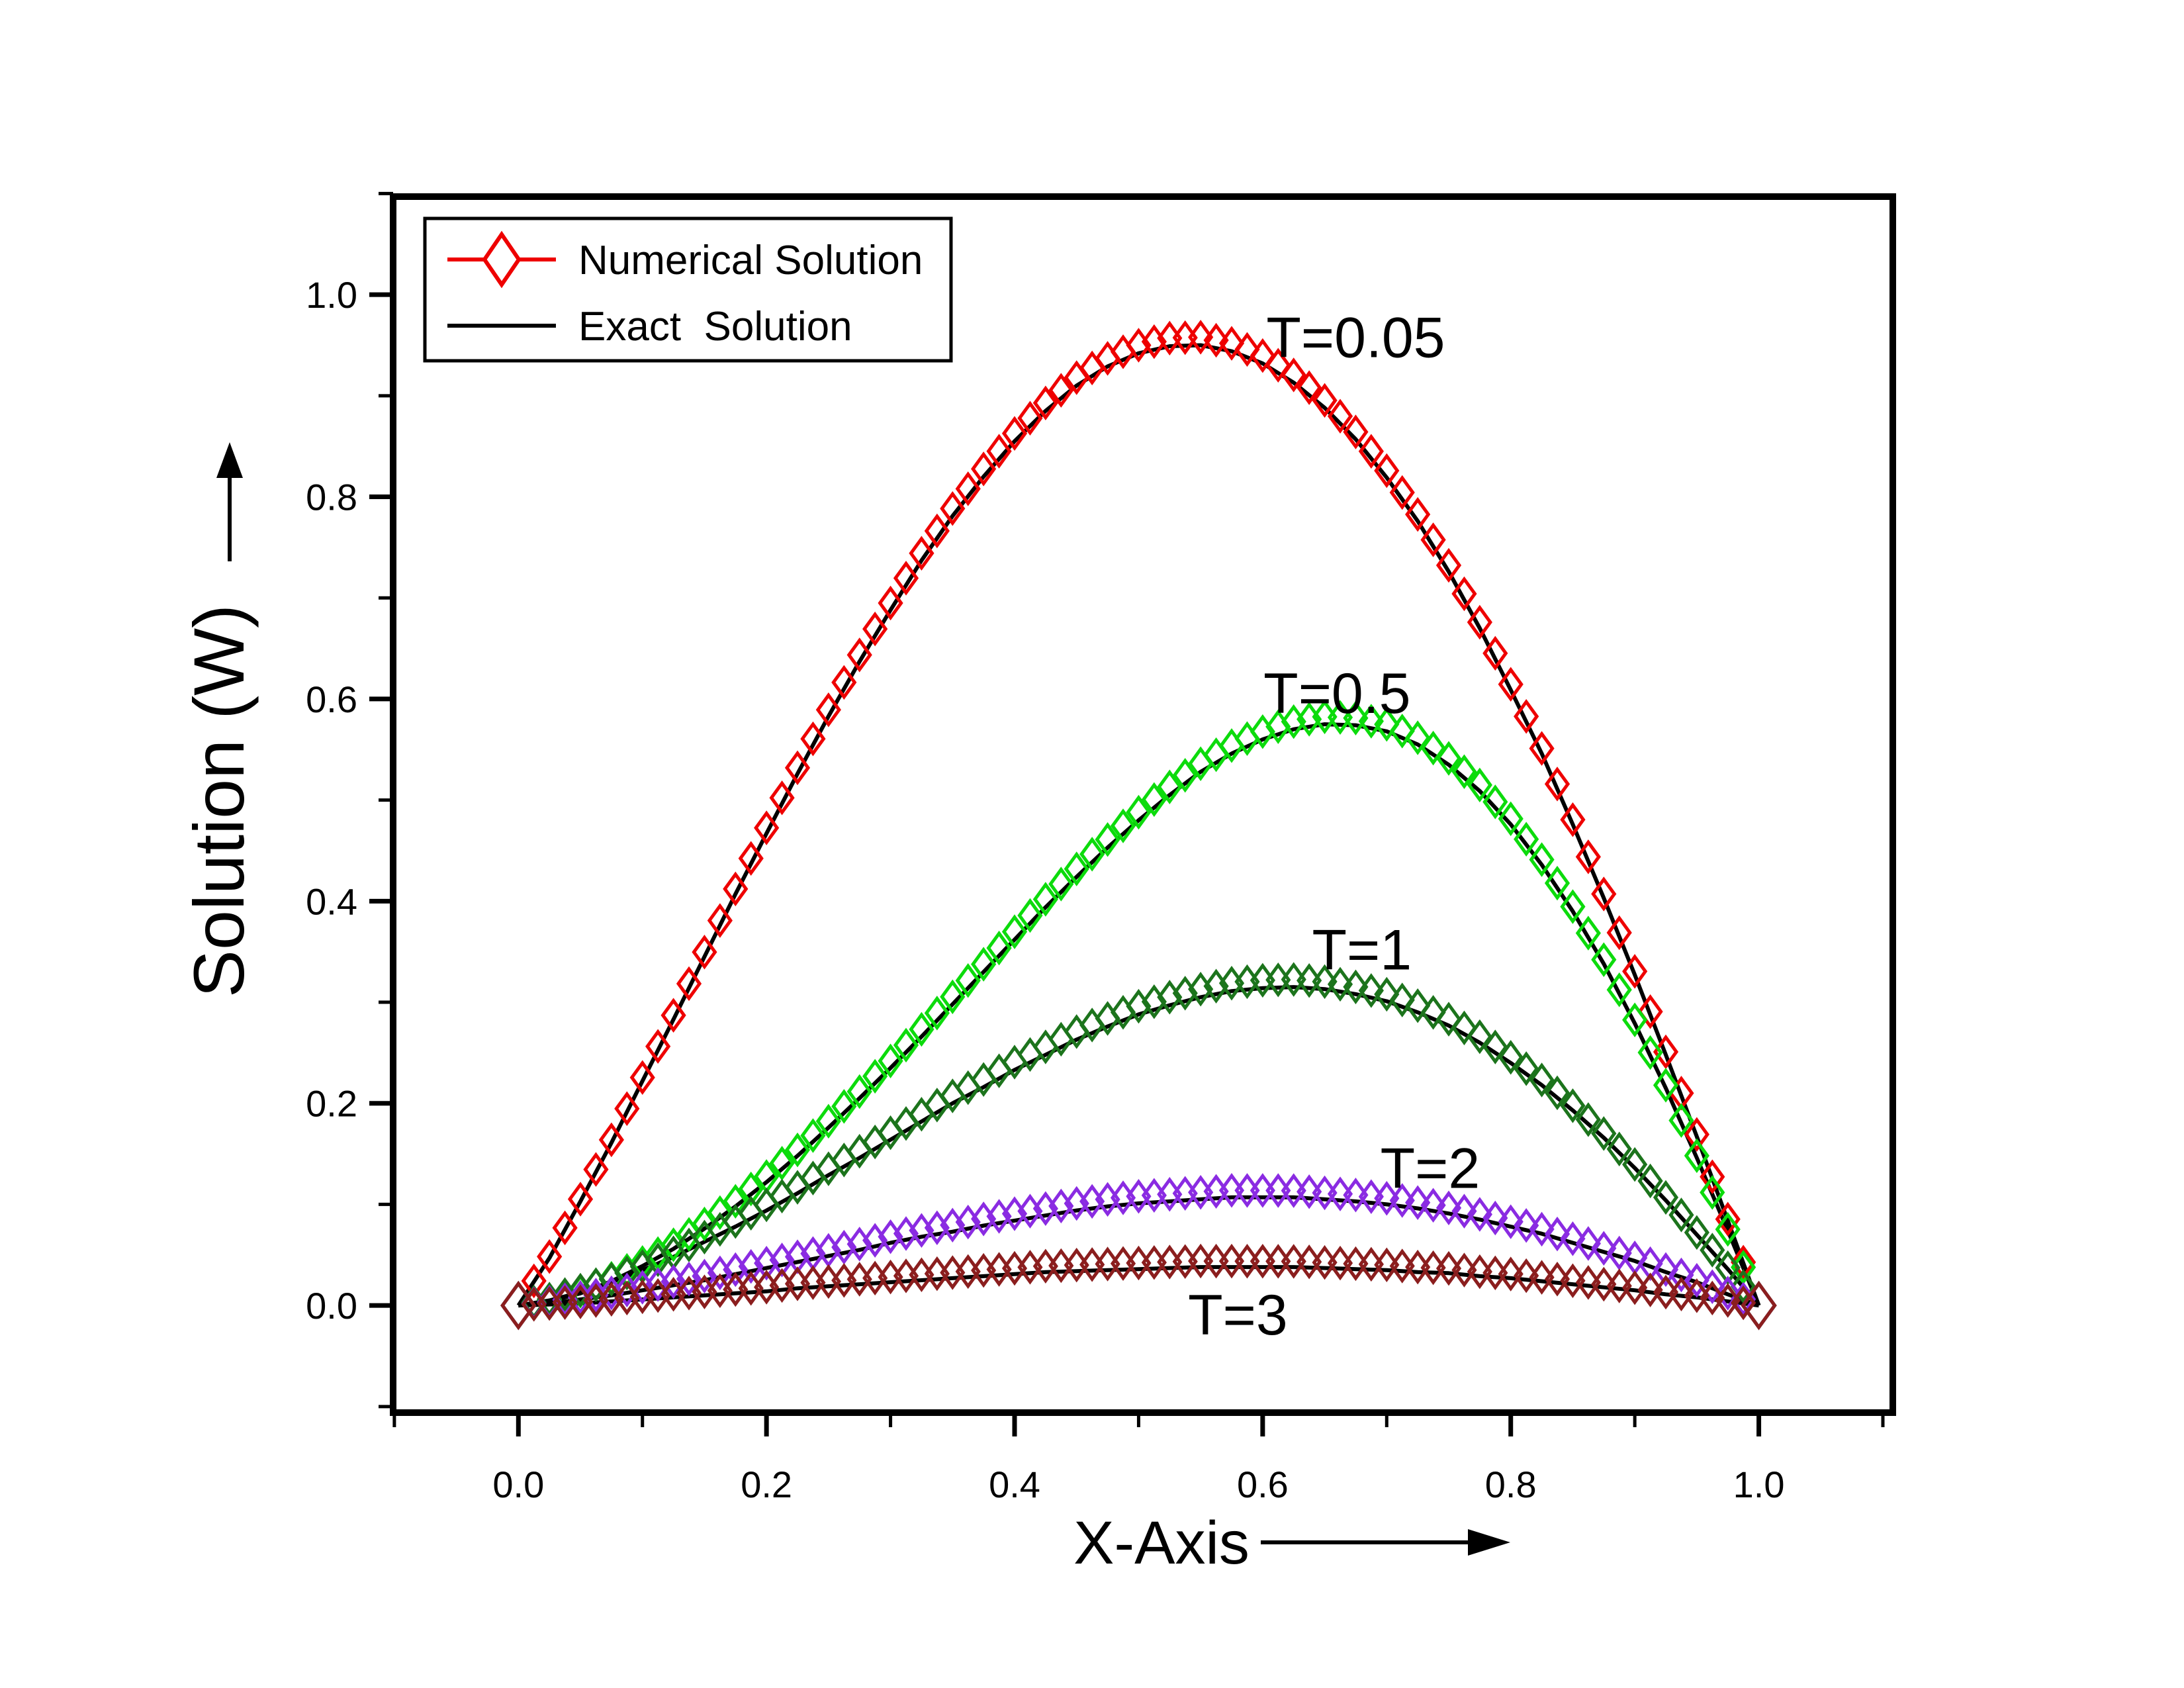 Image resolution: width=2184 pixels, height=1688 pixels. Describe the element at coordinates (1511, 1484) in the screenshot. I see `x-tick-label: 0.8` at that location.